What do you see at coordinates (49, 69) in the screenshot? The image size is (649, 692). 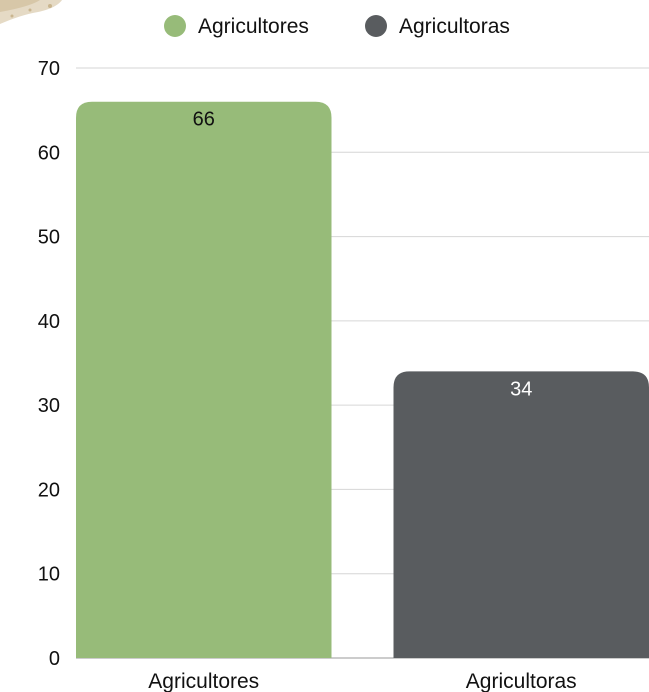 I see `y-tick-label: 70` at bounding box center [49, 69].